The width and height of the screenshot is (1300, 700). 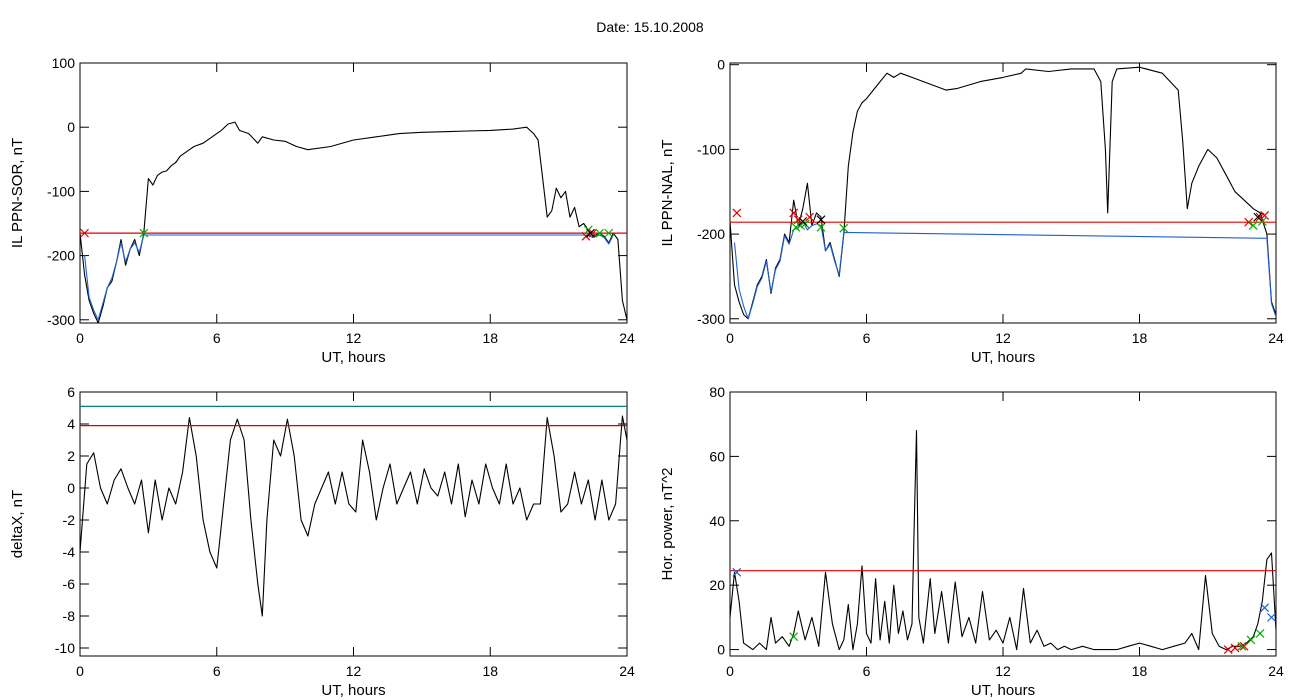 What do you see at coordinates (71, 424) in the screenshot?
I see `y-tick-label: 4` at bounding box center [71, 424].